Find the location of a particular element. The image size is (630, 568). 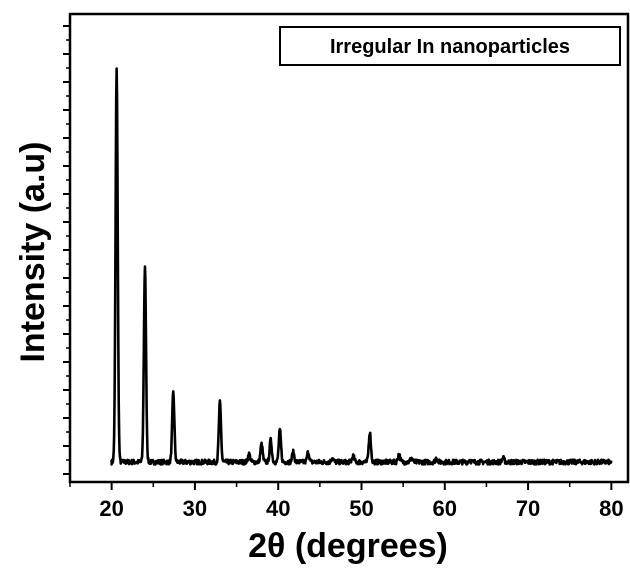

legend-box is located at coordinates (450, 46).